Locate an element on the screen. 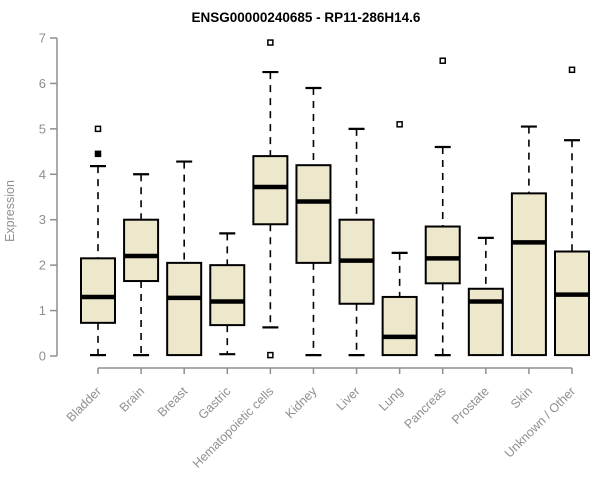 This screenshot has height=500, width=600. y-tick-label: 4 is located at coordinates (42, 174).